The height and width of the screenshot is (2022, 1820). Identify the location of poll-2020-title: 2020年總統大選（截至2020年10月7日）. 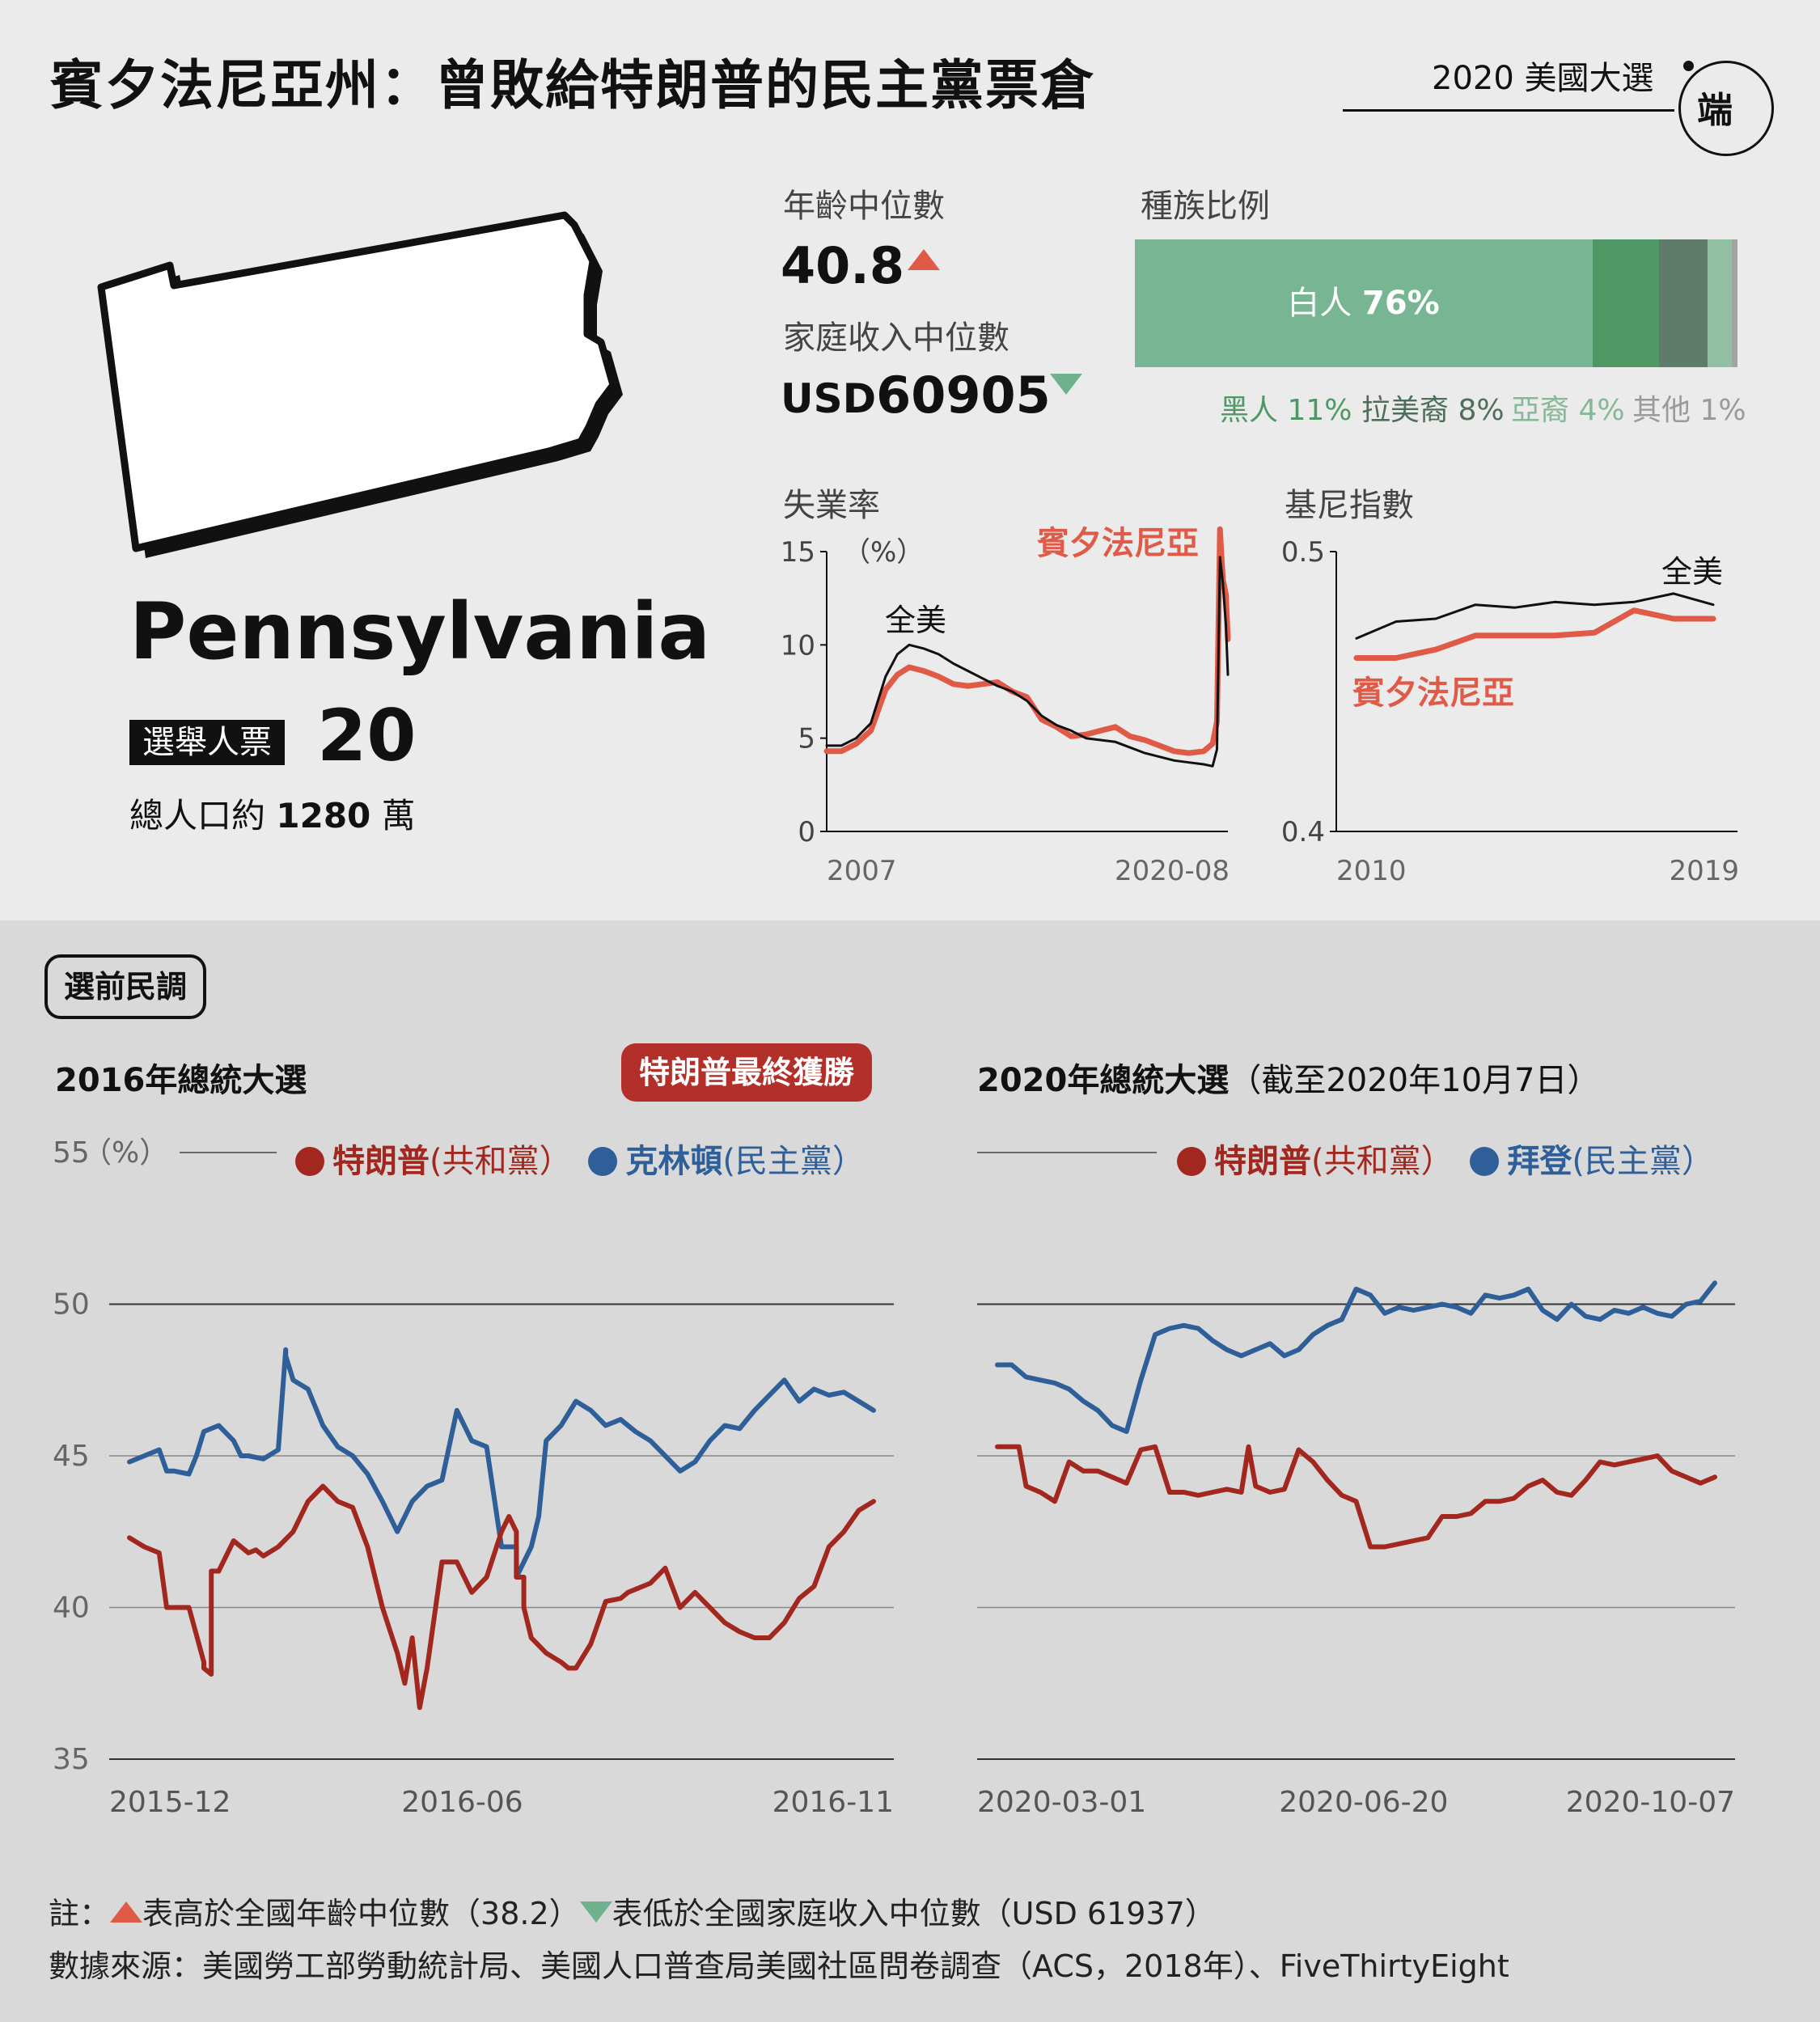
(1288, 1077).